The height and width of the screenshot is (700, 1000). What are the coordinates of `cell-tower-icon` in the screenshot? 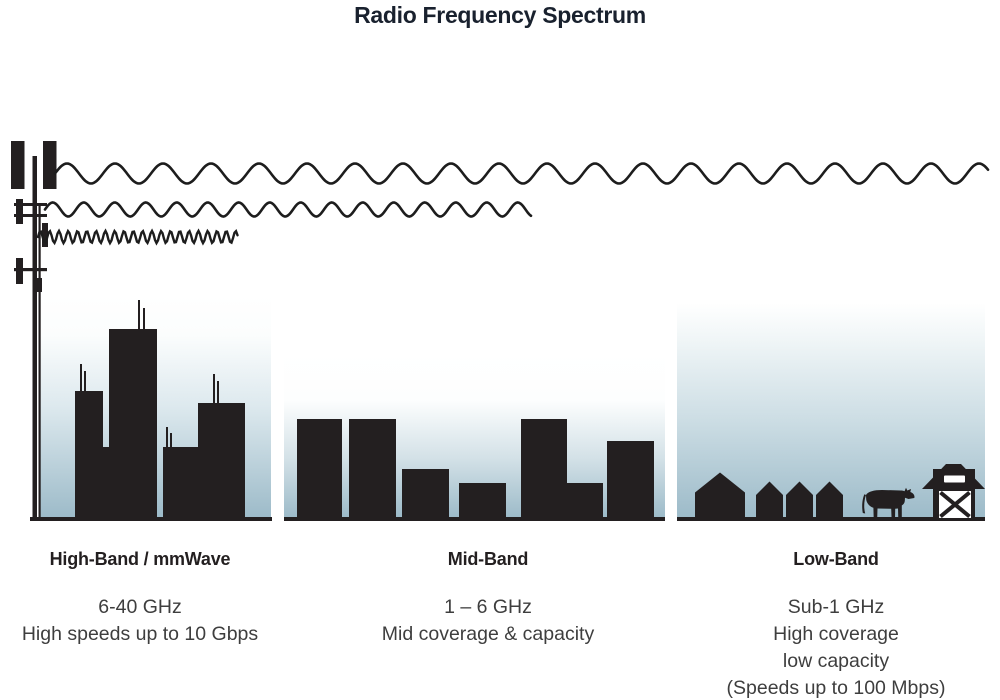 It's located at (34, 330).